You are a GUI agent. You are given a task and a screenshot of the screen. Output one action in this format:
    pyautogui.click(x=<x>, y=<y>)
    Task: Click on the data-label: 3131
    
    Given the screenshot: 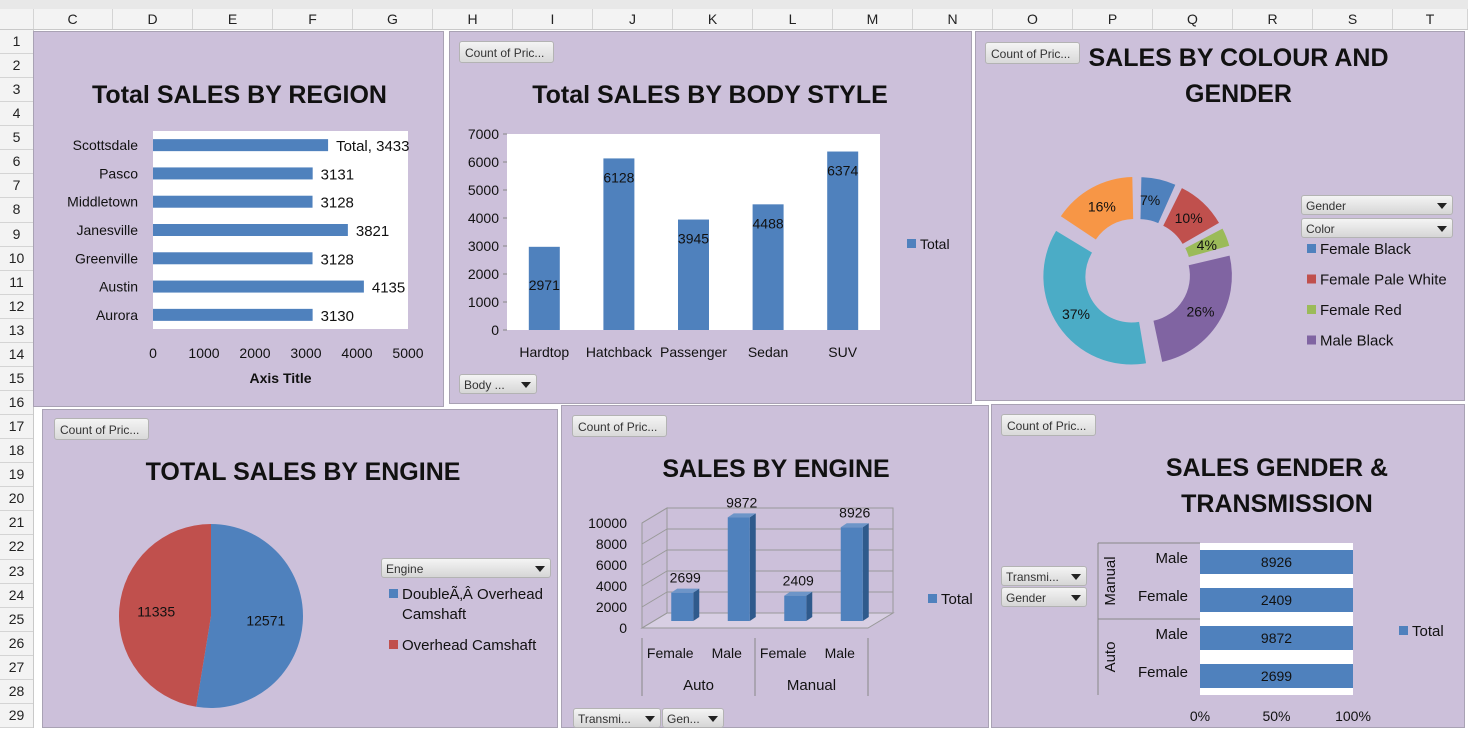 What is the action you would take?
    pyautogui.click(x=337, y=174)
    